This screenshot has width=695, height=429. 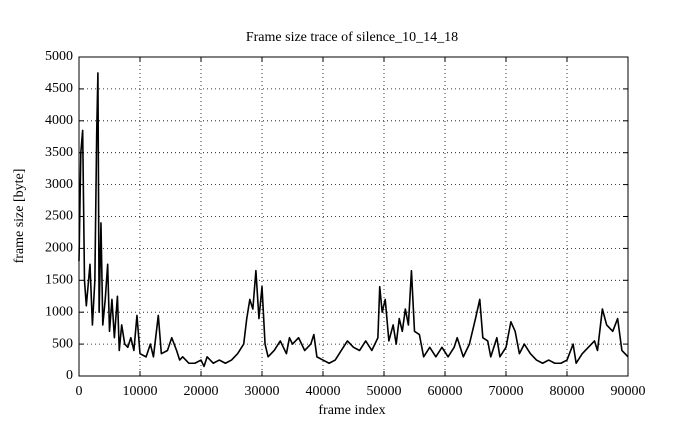 What do you see at coordinates (506, 391) in the screenshot?
I see `x-tick-label: 70000` at bounding box center [506, 391].